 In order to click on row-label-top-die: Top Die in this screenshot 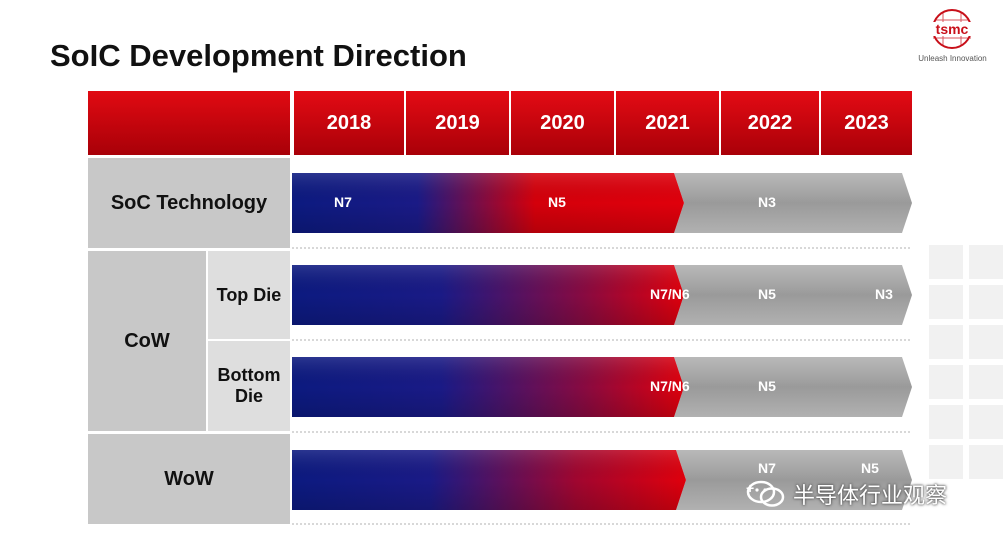, I will do `click(249, 295)`.